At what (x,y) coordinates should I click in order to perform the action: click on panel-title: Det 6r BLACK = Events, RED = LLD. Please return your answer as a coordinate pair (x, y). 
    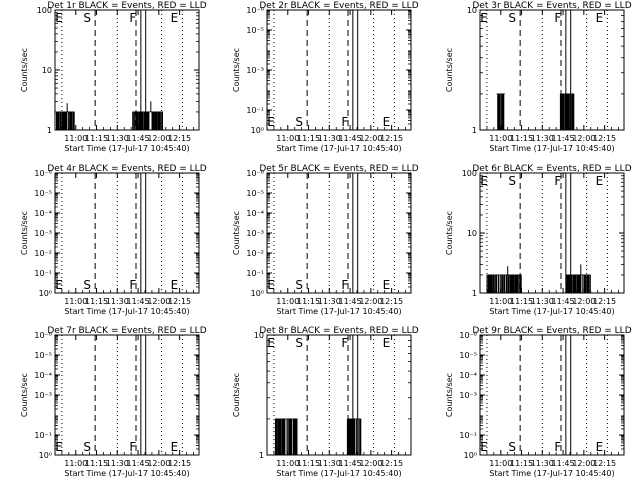
    Looking at the image, I should click on (551, 169).